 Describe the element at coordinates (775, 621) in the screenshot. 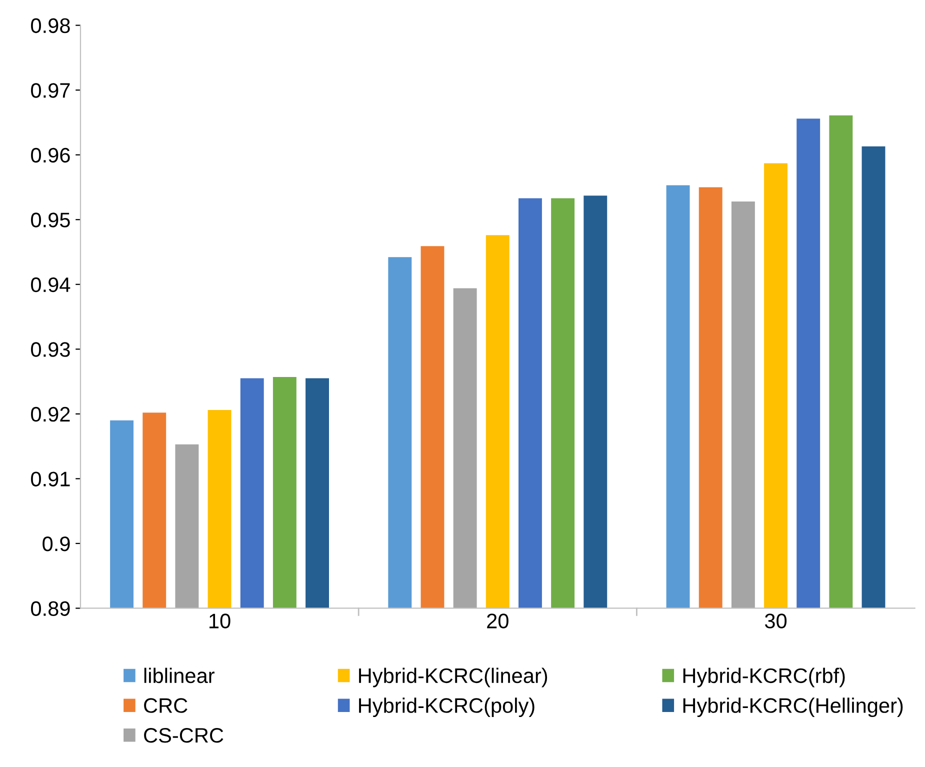

I see `x-tick-label: 30` at that location.